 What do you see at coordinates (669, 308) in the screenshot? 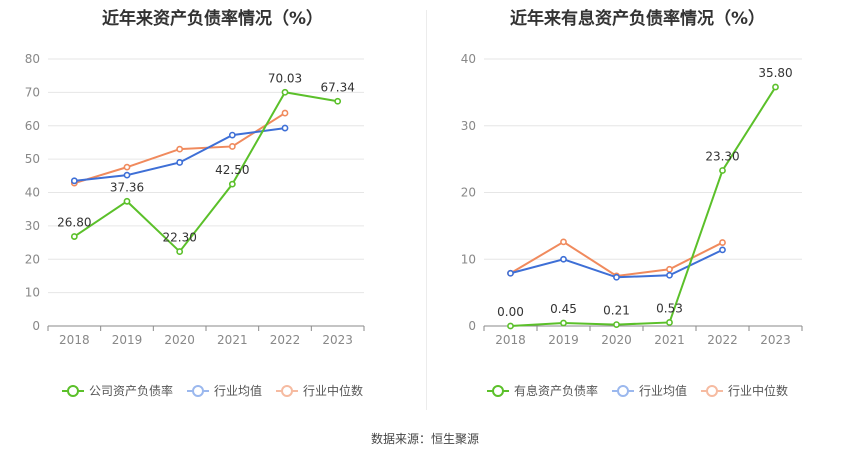
I see `data-label: 0.53` at bounding box center [669, 308].